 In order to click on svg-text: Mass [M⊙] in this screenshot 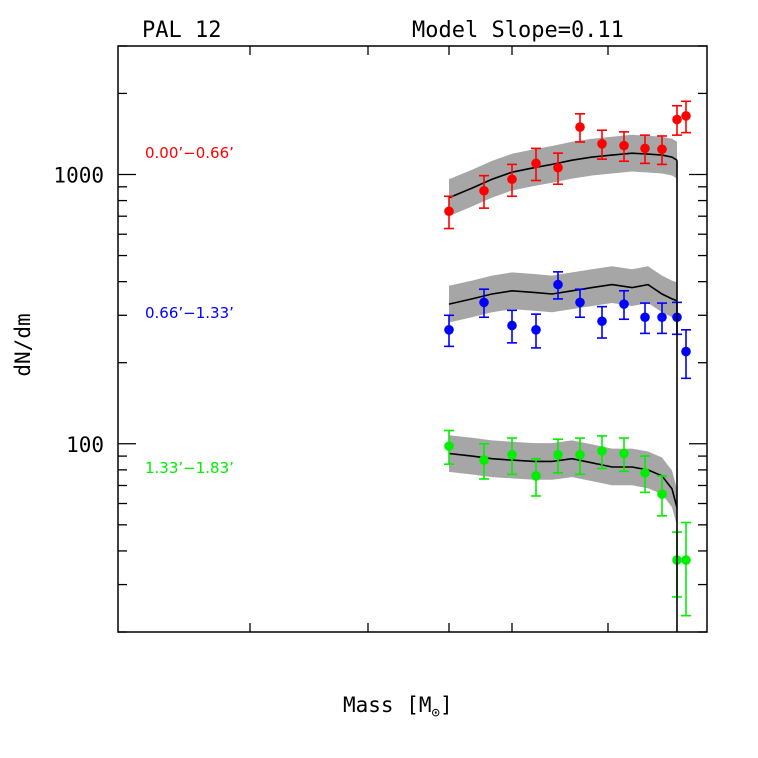, I will do `click(398, 707)`.